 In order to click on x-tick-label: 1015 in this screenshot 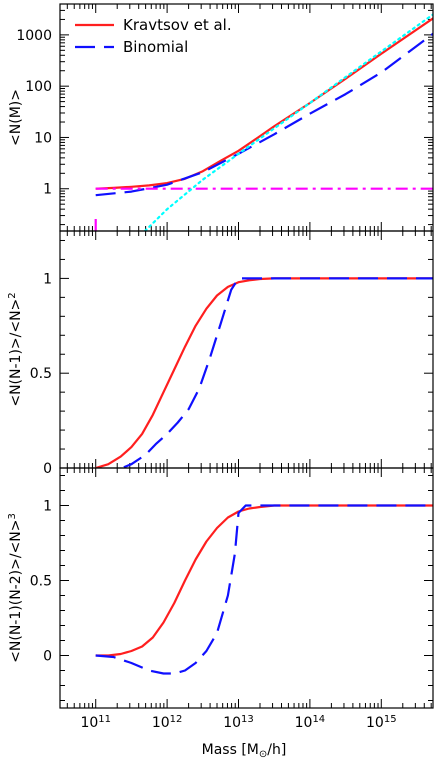, I will do `click(381, 723)`.